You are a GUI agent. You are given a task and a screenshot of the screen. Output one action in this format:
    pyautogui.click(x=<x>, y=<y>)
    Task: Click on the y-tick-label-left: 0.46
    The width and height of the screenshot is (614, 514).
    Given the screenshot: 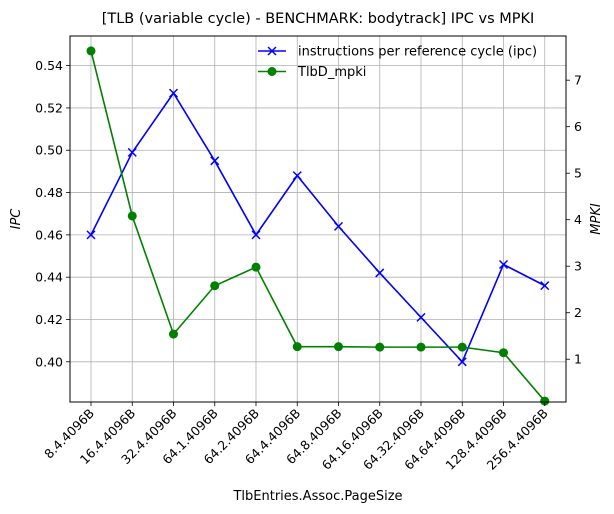 What is the action you would take?
    pyautogui.click(x=49, y=234)
    